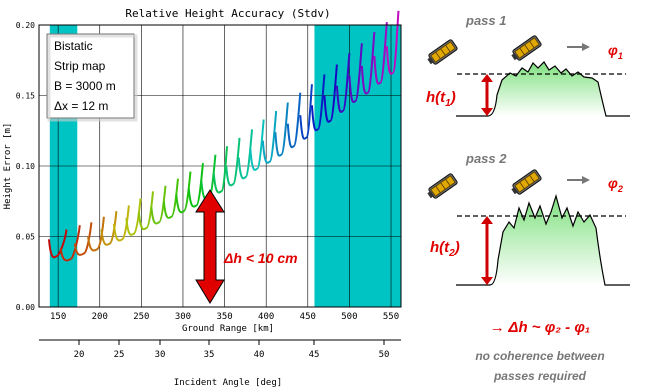 This screenshot has width=656, height=389. I want to click on x-tick-label: 250, so click(141, 317).